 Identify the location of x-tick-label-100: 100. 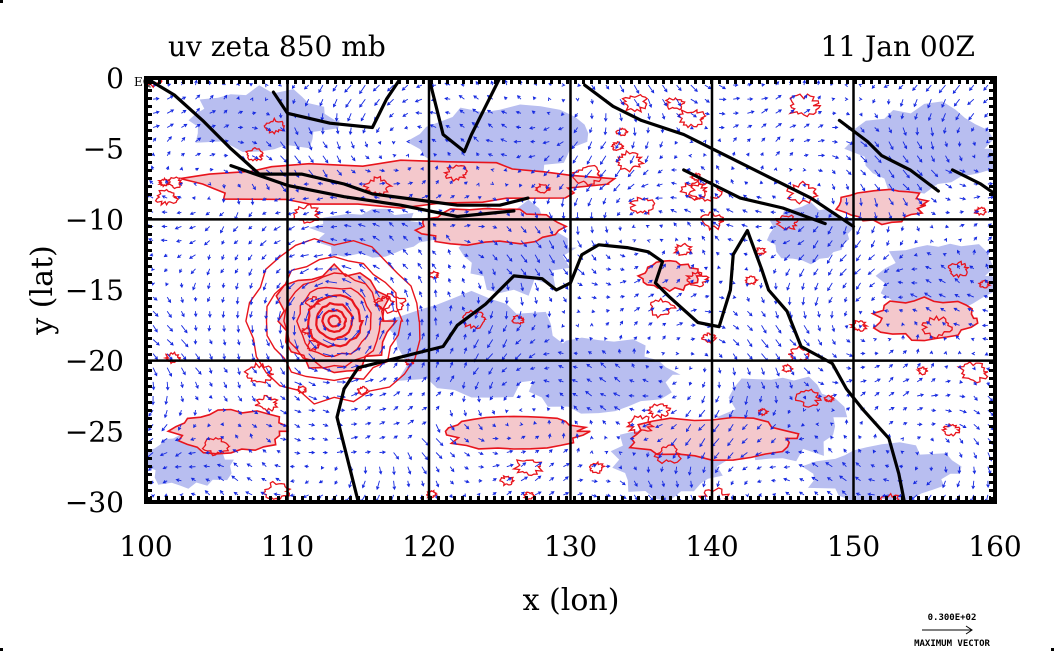
(145, 546).